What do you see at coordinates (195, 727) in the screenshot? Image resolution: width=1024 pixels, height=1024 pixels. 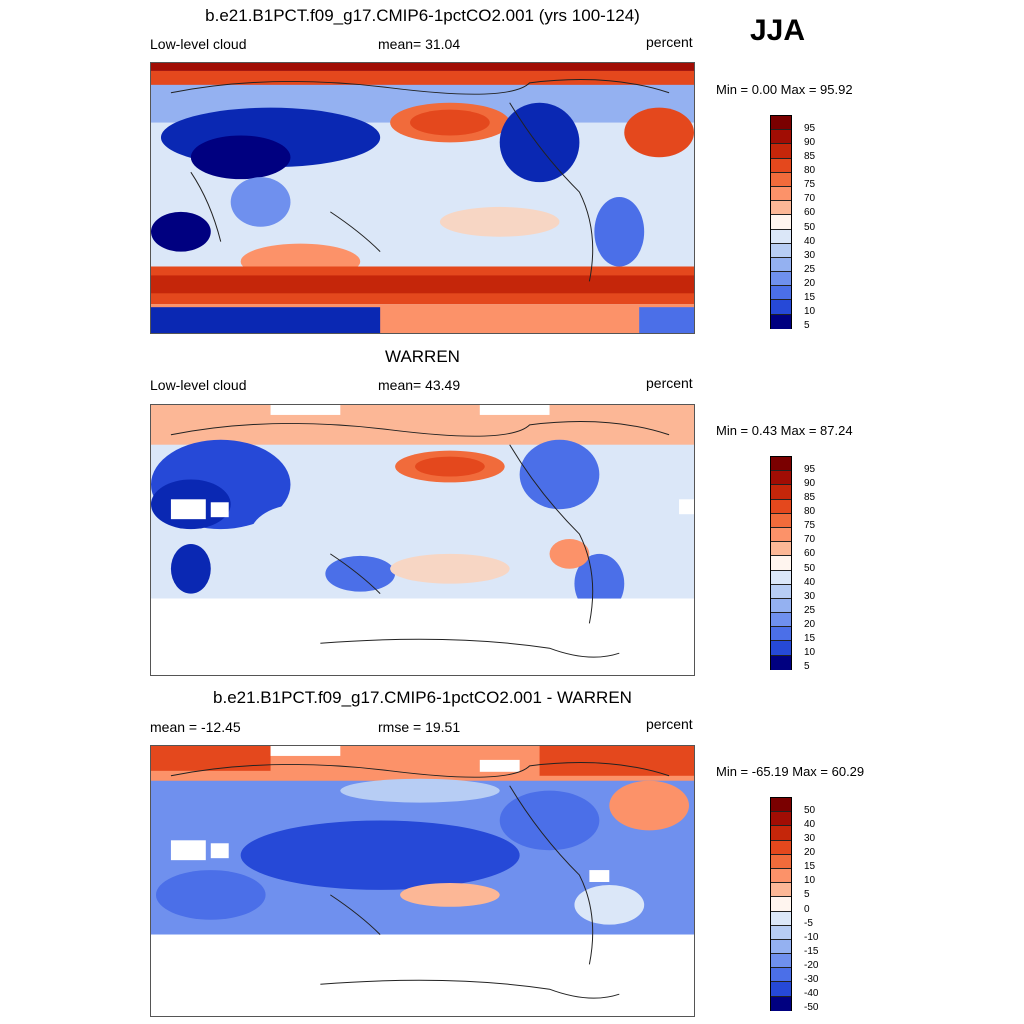 I see `panel3-mean-label: mean = -12.45` at bounding box center [195, 727].